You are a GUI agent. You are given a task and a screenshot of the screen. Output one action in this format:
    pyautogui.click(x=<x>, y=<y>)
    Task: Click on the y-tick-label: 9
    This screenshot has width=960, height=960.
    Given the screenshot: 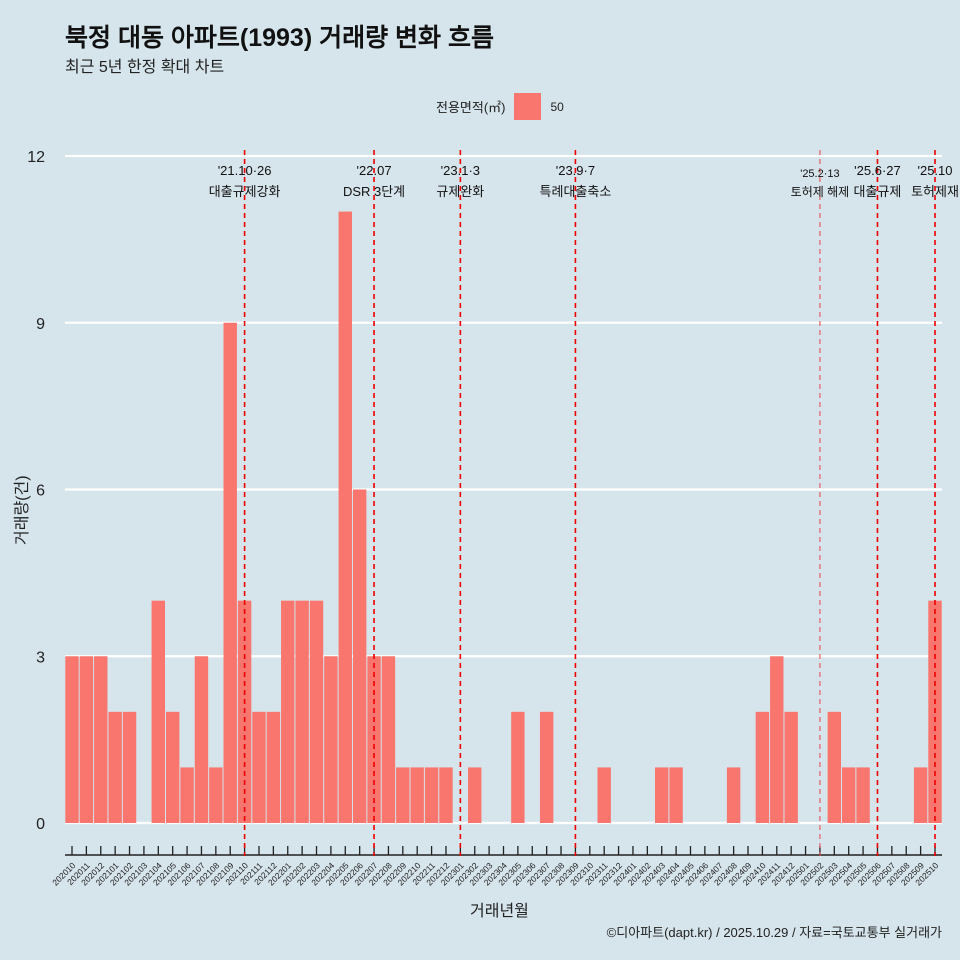 What is the action you would take?
    pyautogui.click(x=40, y=324)
    